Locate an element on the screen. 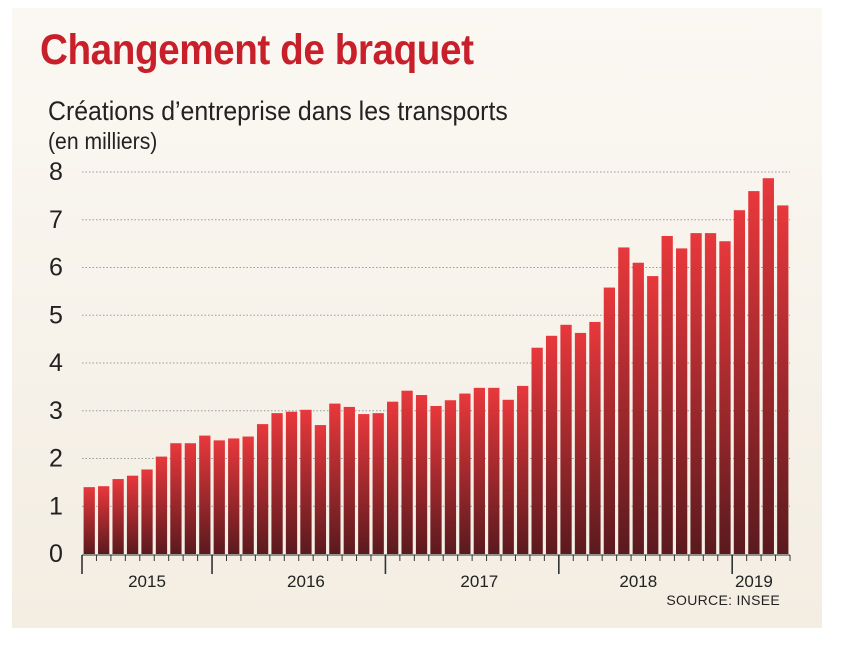  y-tick-label: 0 is located at coordinates (56, 554).